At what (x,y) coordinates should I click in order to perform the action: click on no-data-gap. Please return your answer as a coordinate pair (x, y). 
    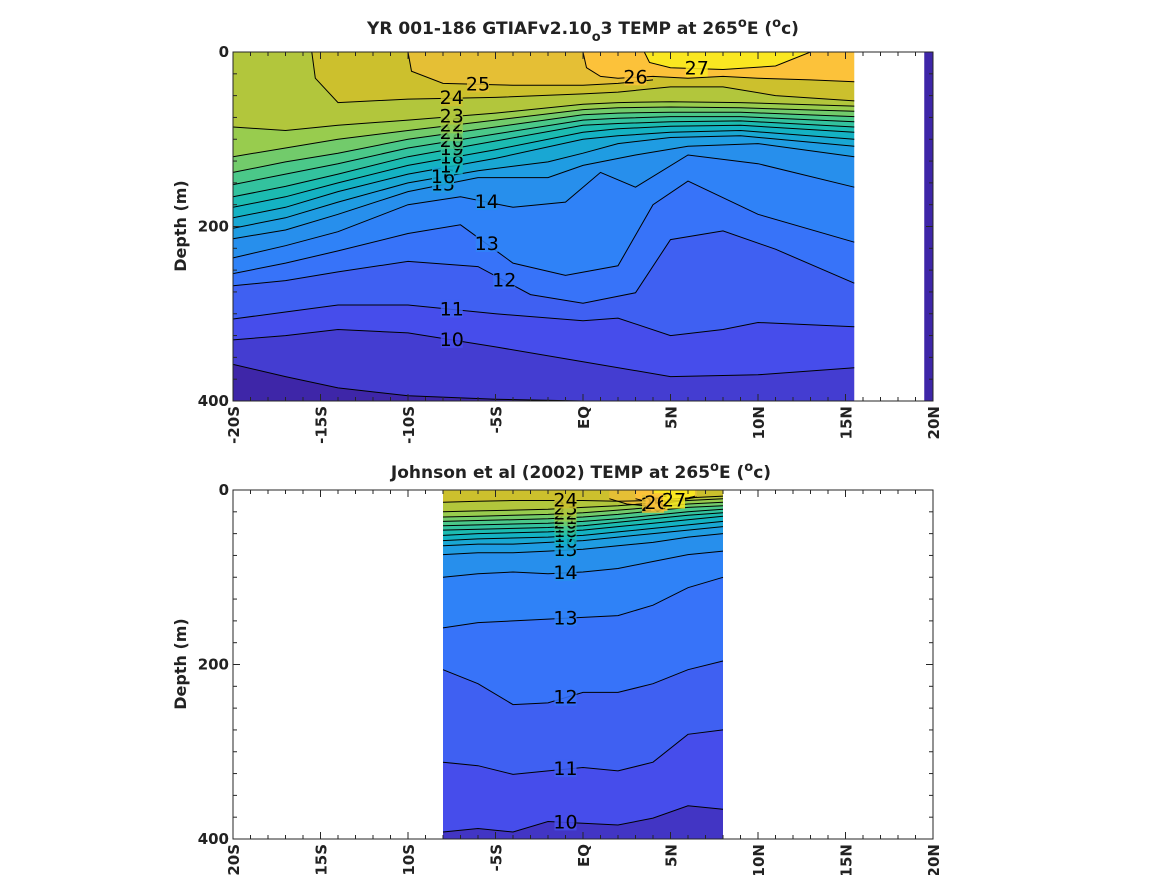
    Looking at the image, I should click on (889, 226).